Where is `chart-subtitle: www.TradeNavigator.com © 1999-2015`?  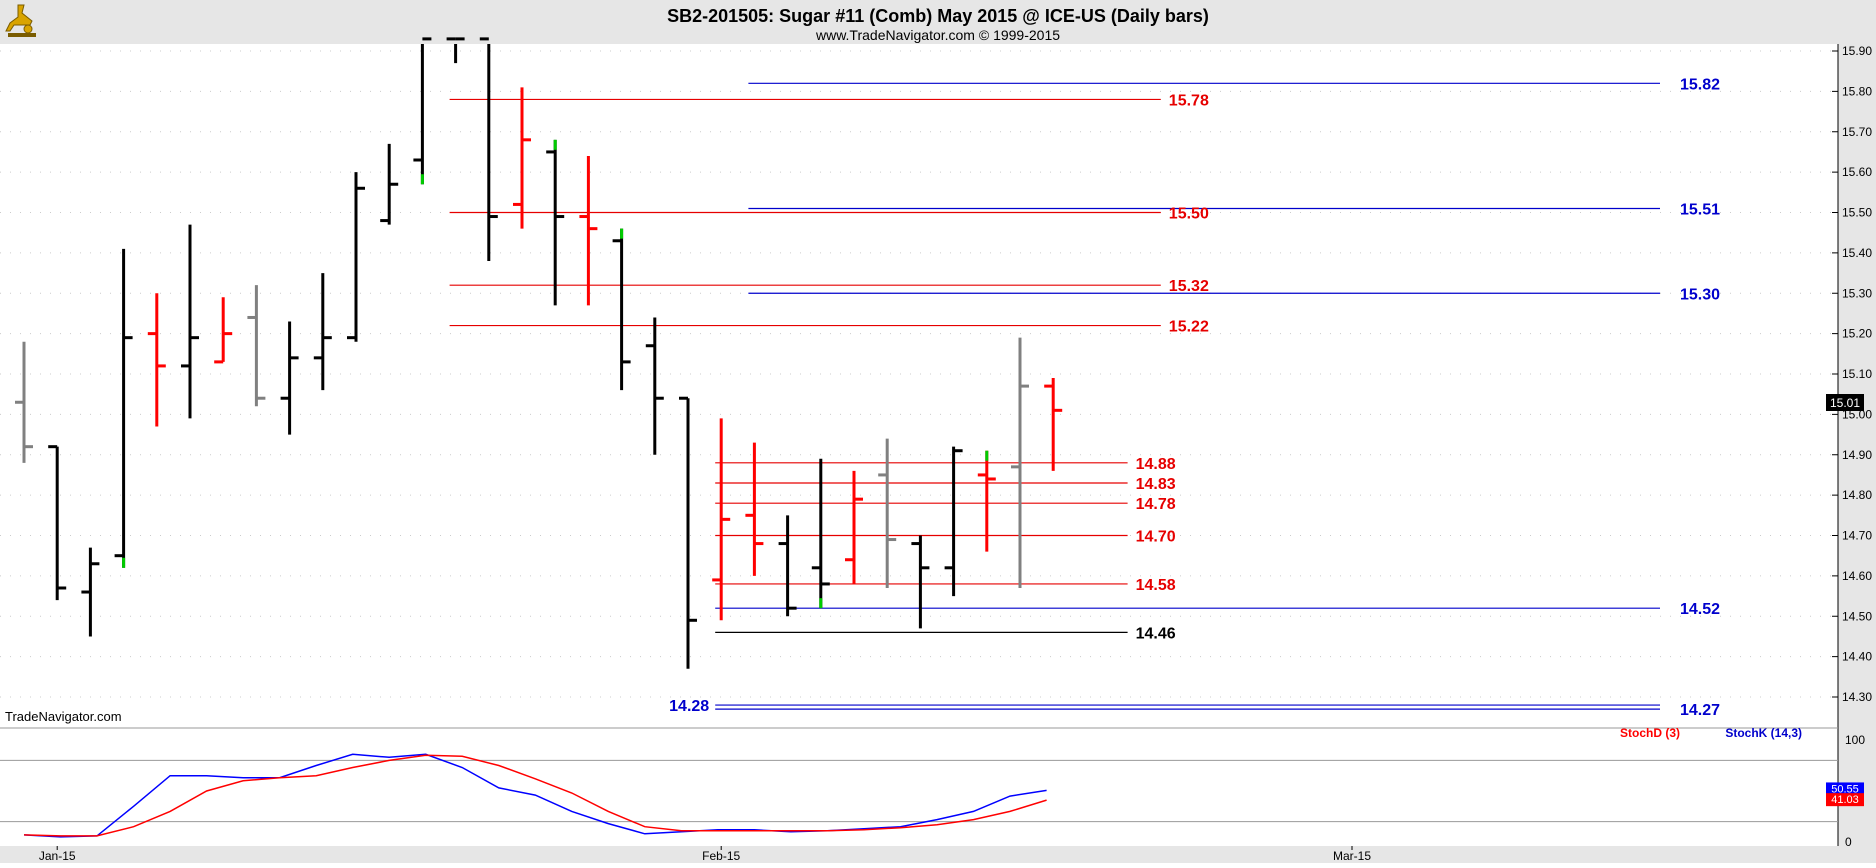 chart-subtitle: www.TradeNavigator.com © 1999-2015 is located at coordinates (937, 35).